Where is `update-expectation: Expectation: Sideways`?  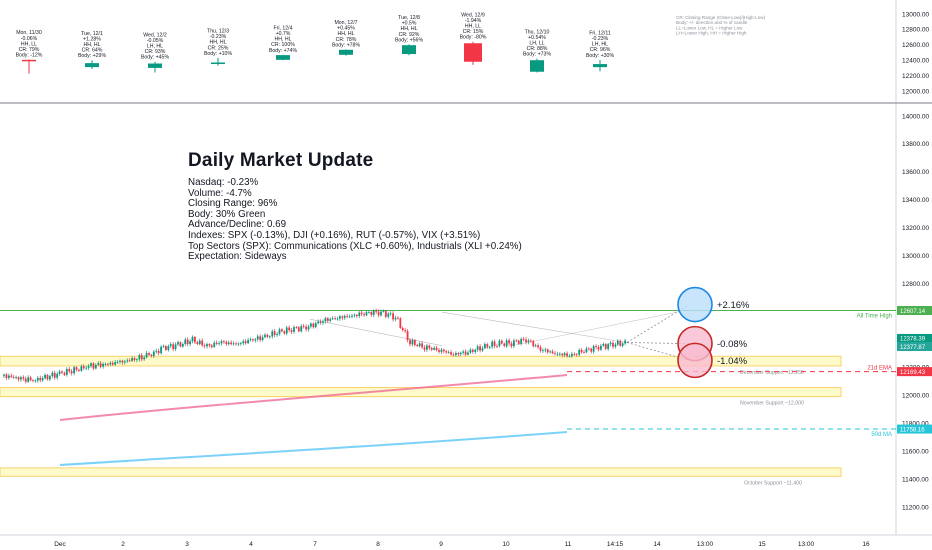
update-expectation: Expectation: Sideways is located at coordinates (237, 257).